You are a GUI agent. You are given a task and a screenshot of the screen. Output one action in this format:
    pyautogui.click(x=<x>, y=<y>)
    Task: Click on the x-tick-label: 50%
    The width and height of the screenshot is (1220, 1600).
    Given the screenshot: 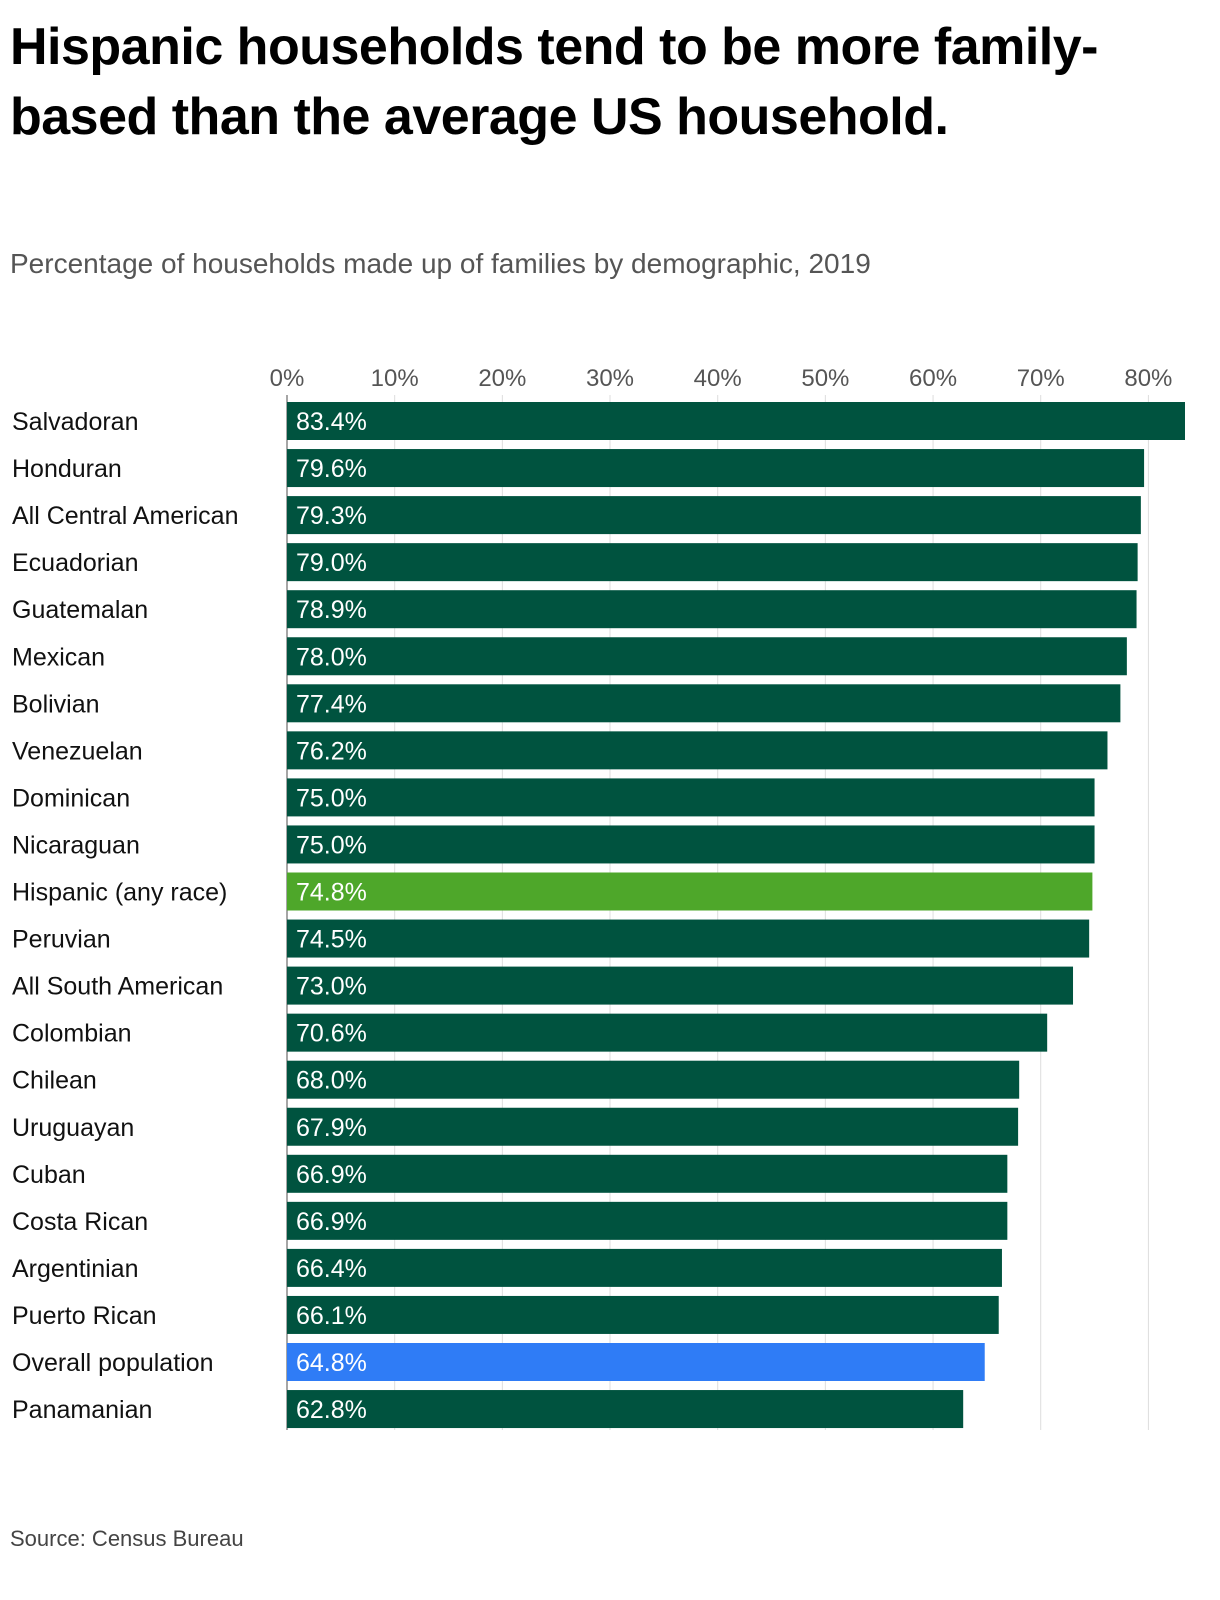 What is the action you would take?
    pyautogui.click(x=825, y=378)
    